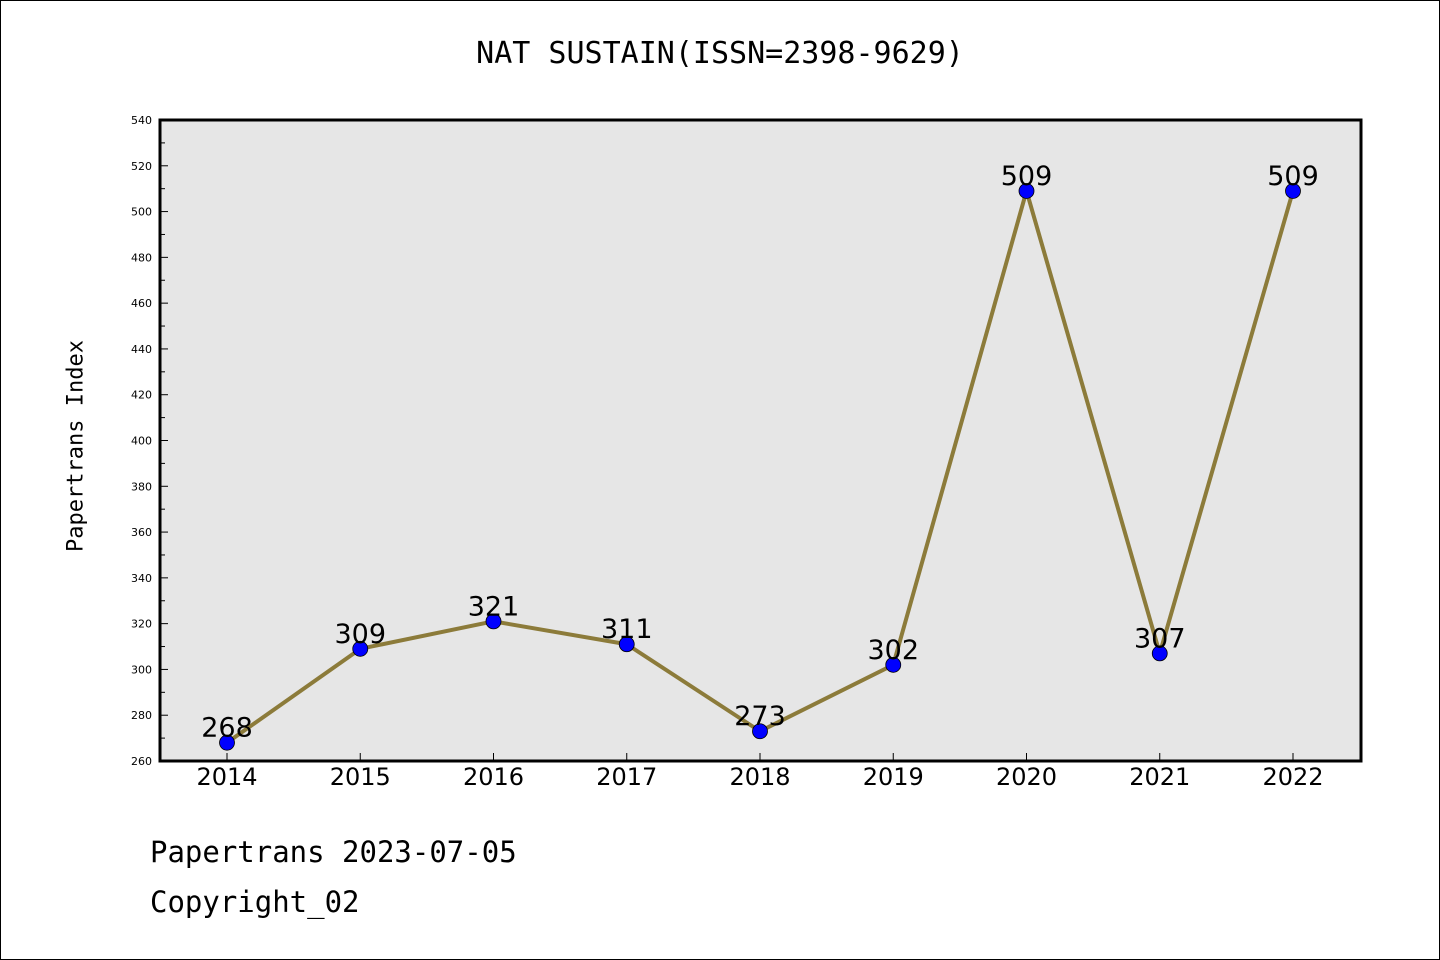 The image size is (1440, 960). What do you see at coordinates (141, 532) in the screenshot?
I see `y-tick-label: 360` at bounding box center [141, 532].